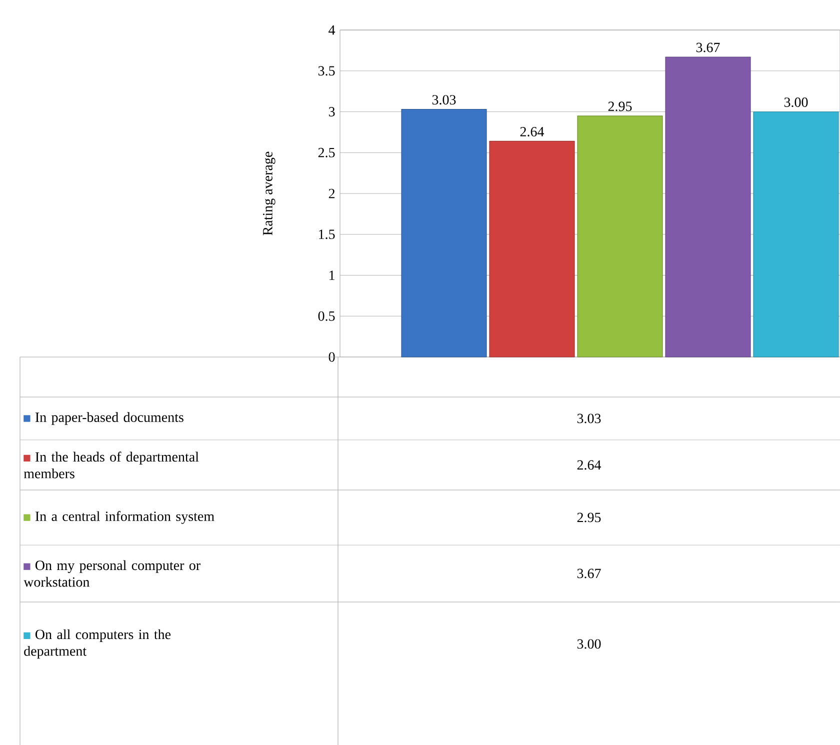 This screenshot has width=840, height=745. I want to click on legend-label: In a central information system, so click(124, 517).